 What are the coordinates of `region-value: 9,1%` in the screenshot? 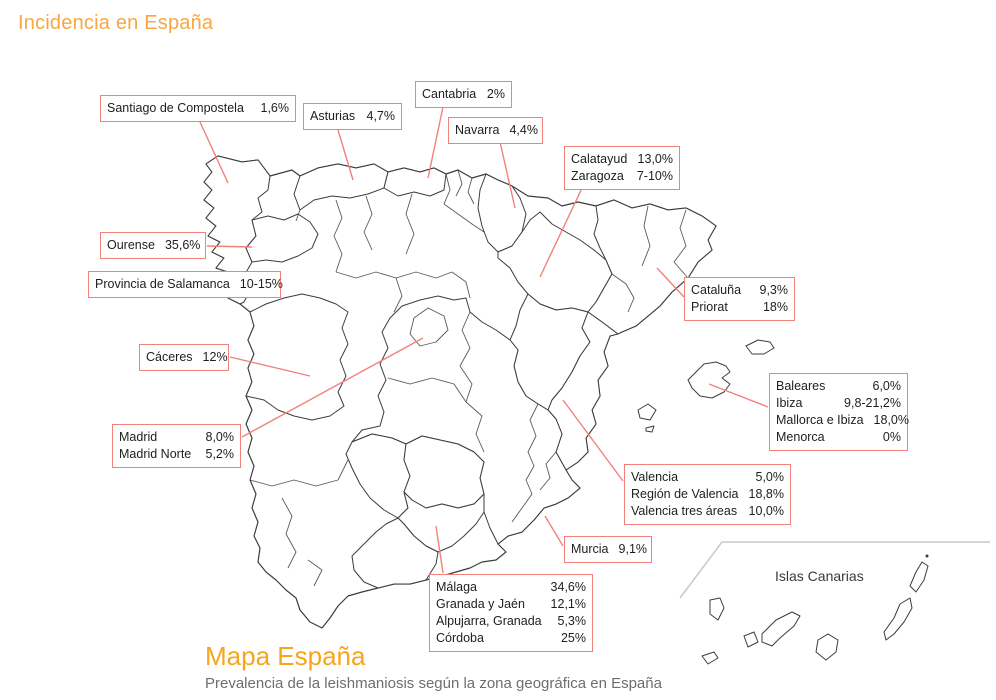 It's located at (633, 549).